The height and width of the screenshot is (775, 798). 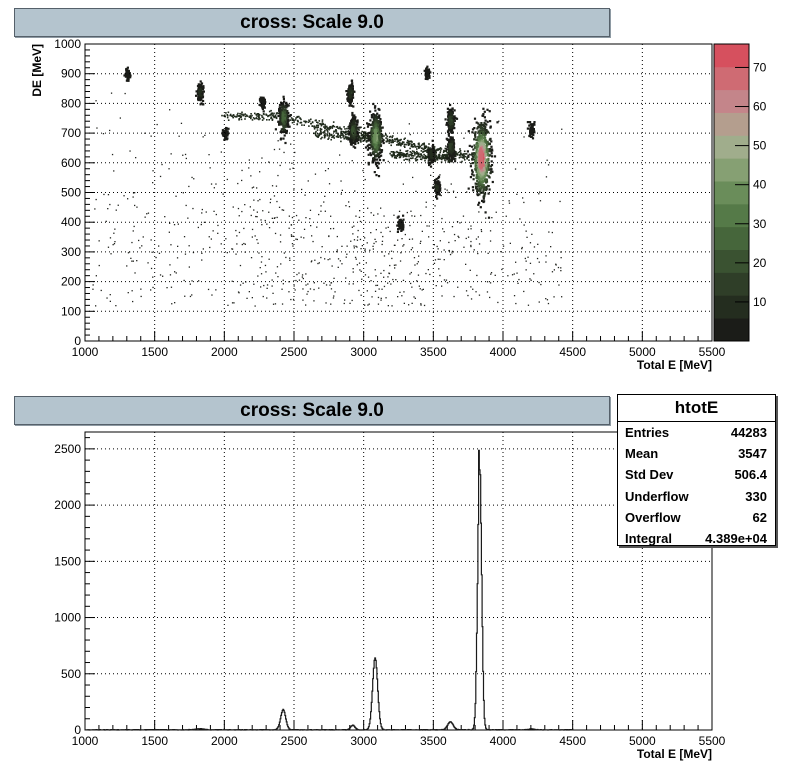 I want to click on top-xtick-label: 3500, so click(x=433, y=352).